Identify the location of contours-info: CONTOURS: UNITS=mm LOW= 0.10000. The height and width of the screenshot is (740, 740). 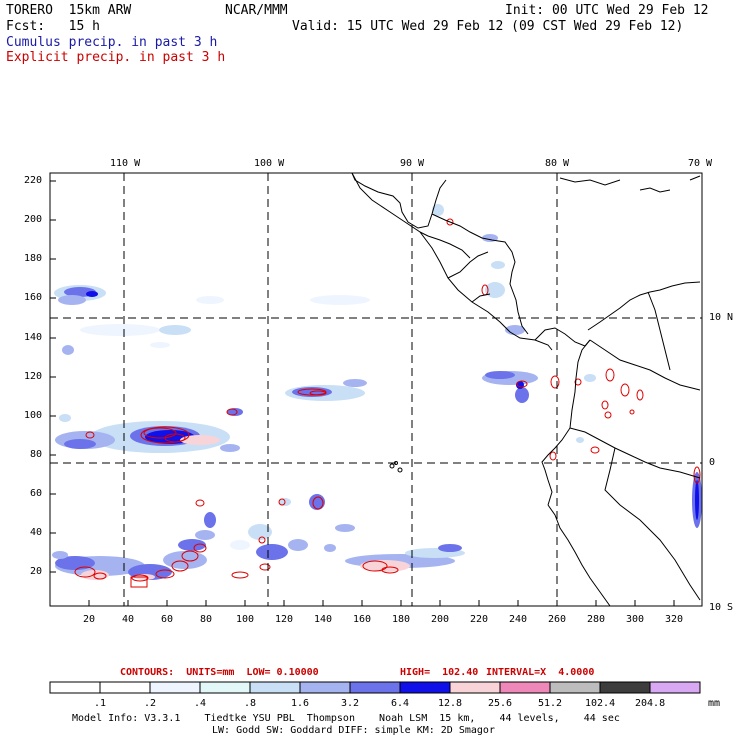
(219, 672).